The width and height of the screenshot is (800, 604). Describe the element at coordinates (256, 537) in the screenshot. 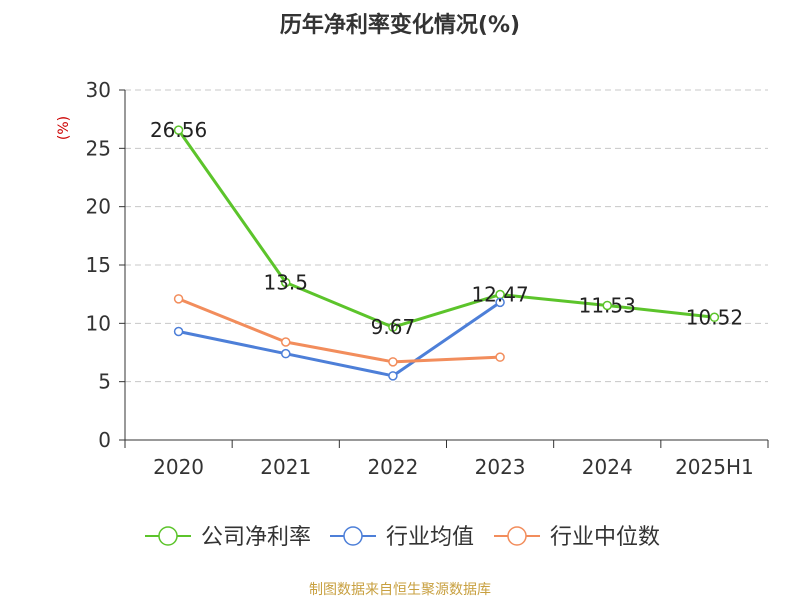

I see `legend-label: 公司净利率` at that location.